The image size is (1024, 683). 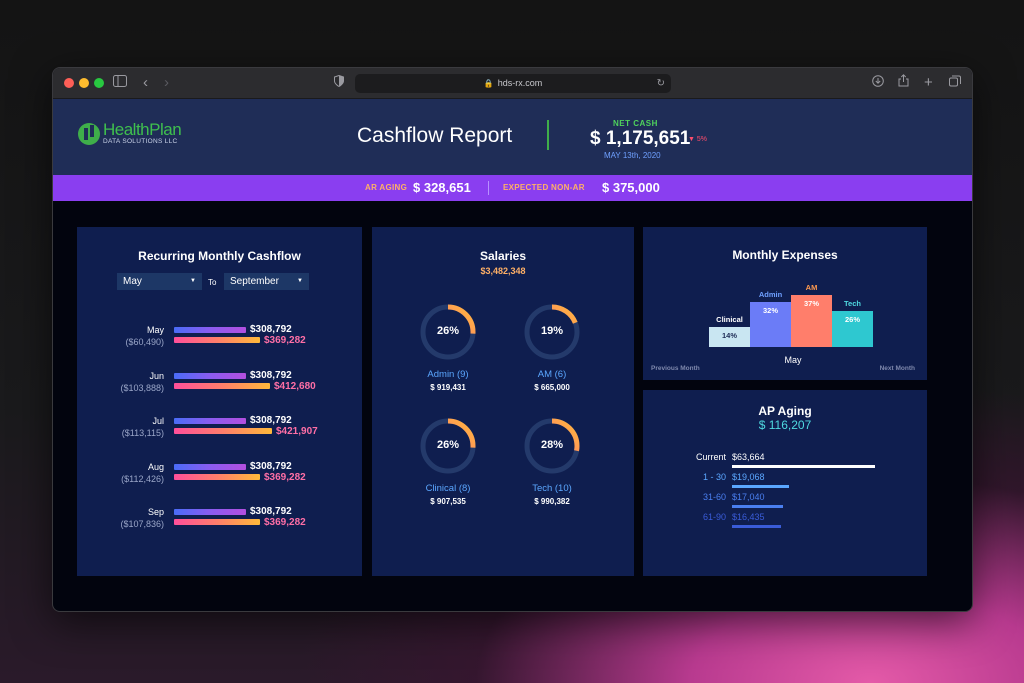 What do you see at coordinates (297, 431) in the screenshot?
I see `cashflow-expense-value: $421,907` at bounding box center [297, 431].